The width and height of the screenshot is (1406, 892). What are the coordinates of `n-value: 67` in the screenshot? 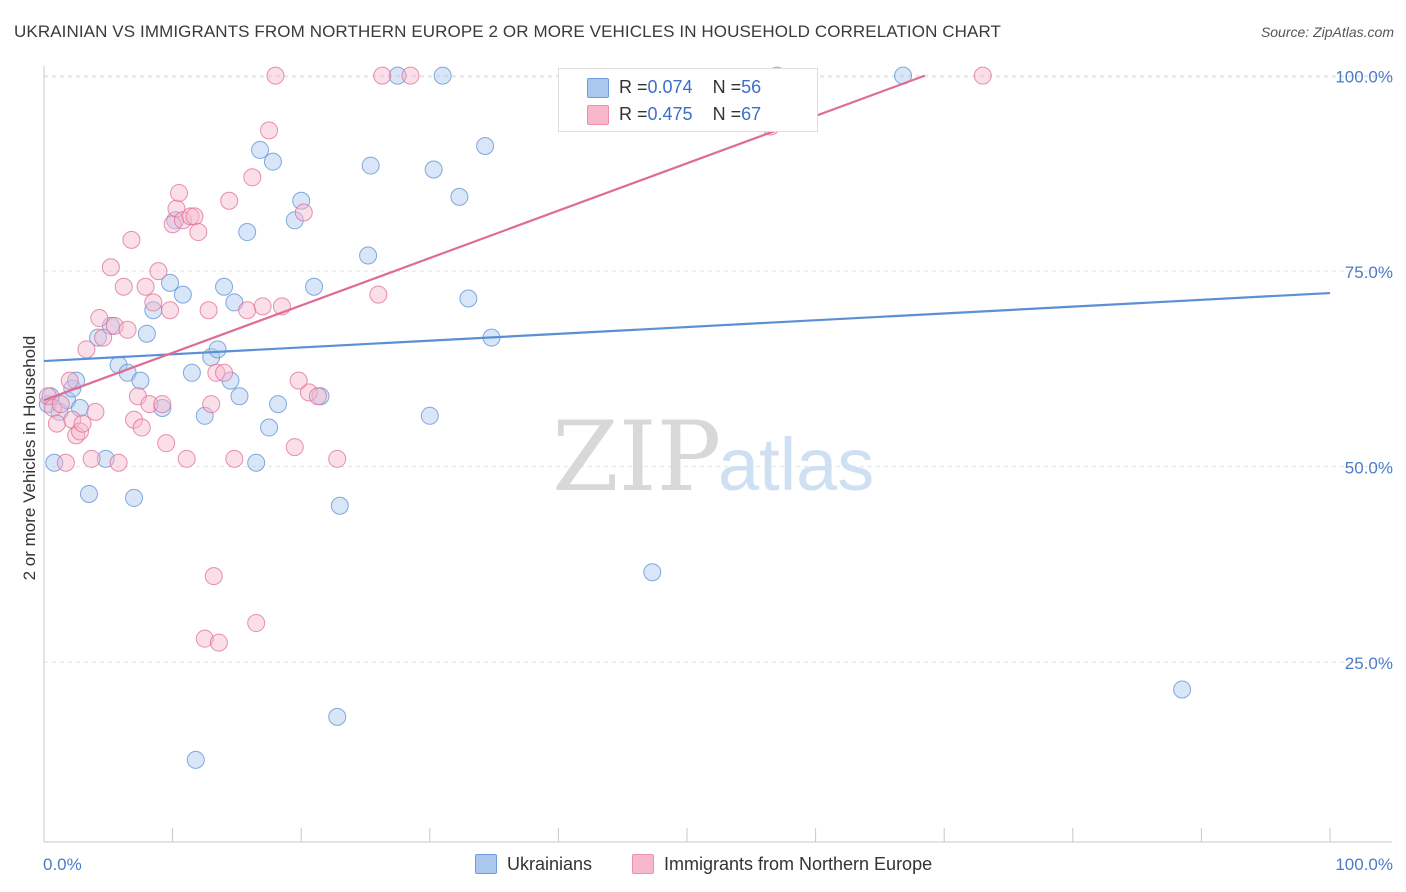 It's located at (751, 113).